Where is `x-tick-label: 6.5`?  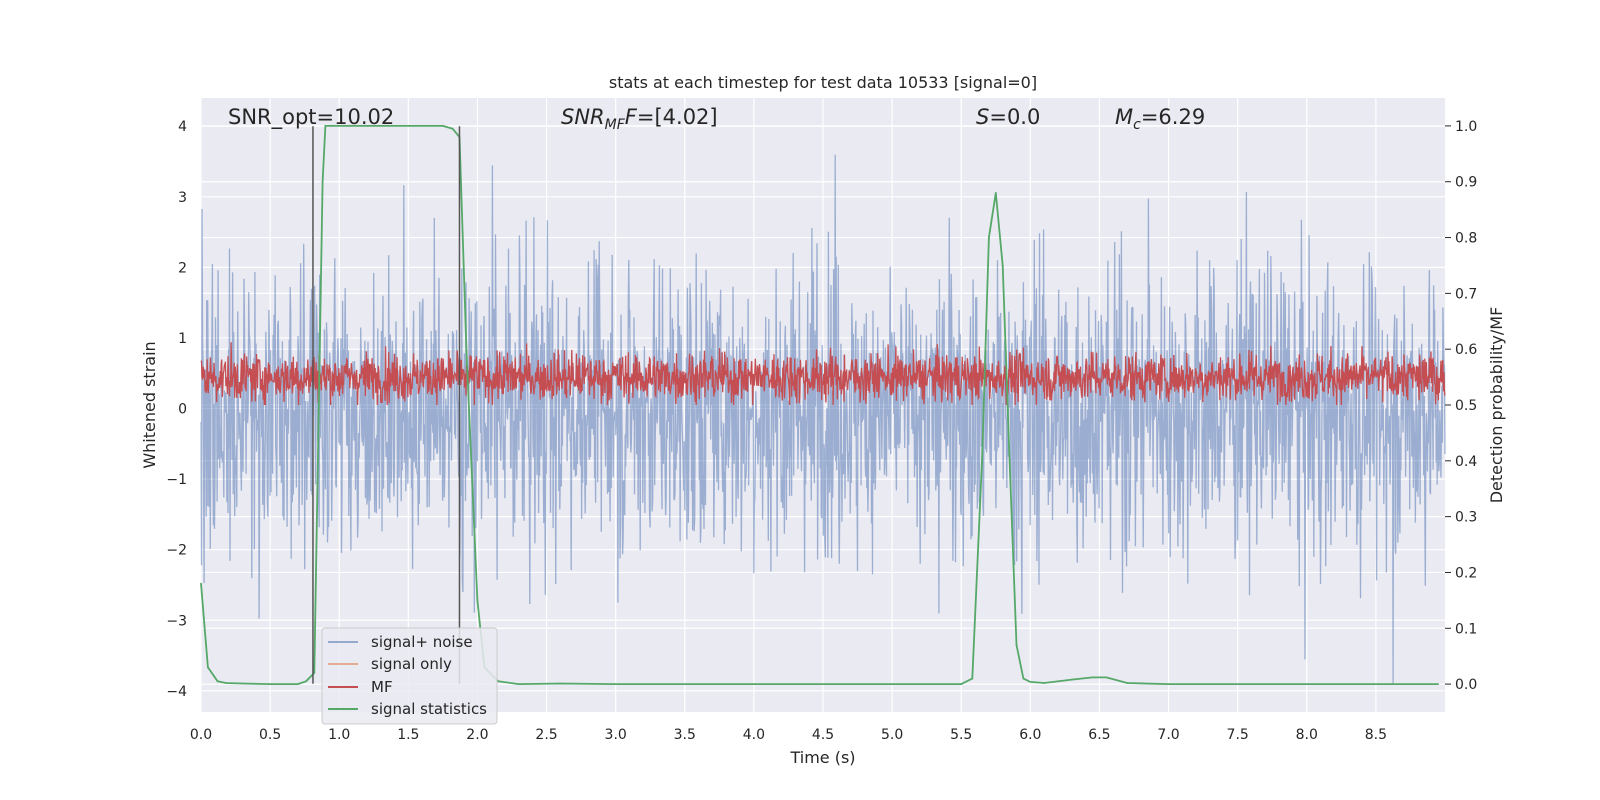 x-tick-label: 6.5 is located at coordinates (1099, 735).